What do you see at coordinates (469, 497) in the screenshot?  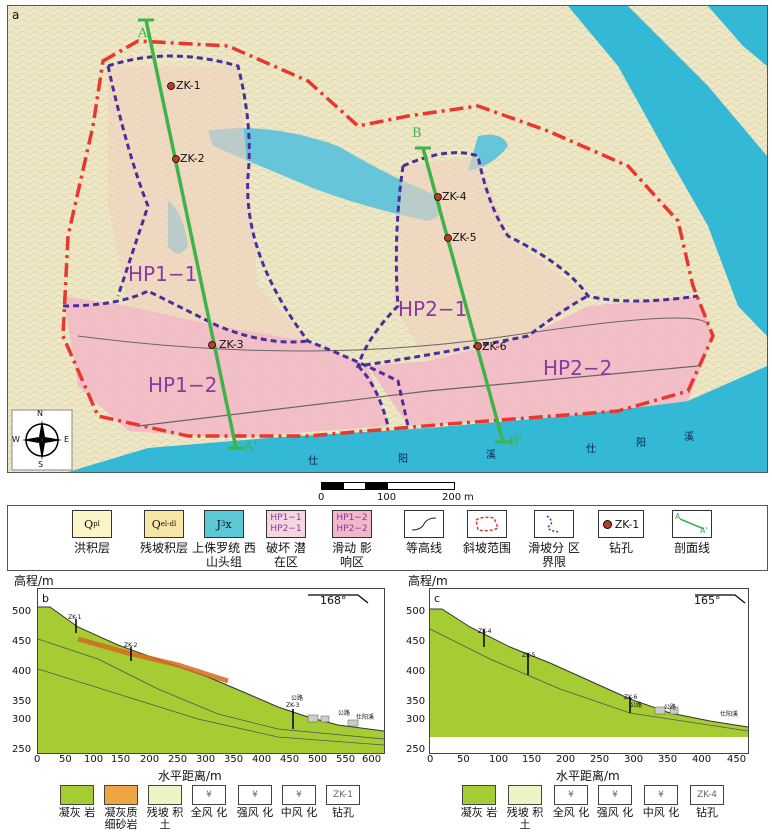 I see `scale-unit: m` at bounding box center [469, 497].